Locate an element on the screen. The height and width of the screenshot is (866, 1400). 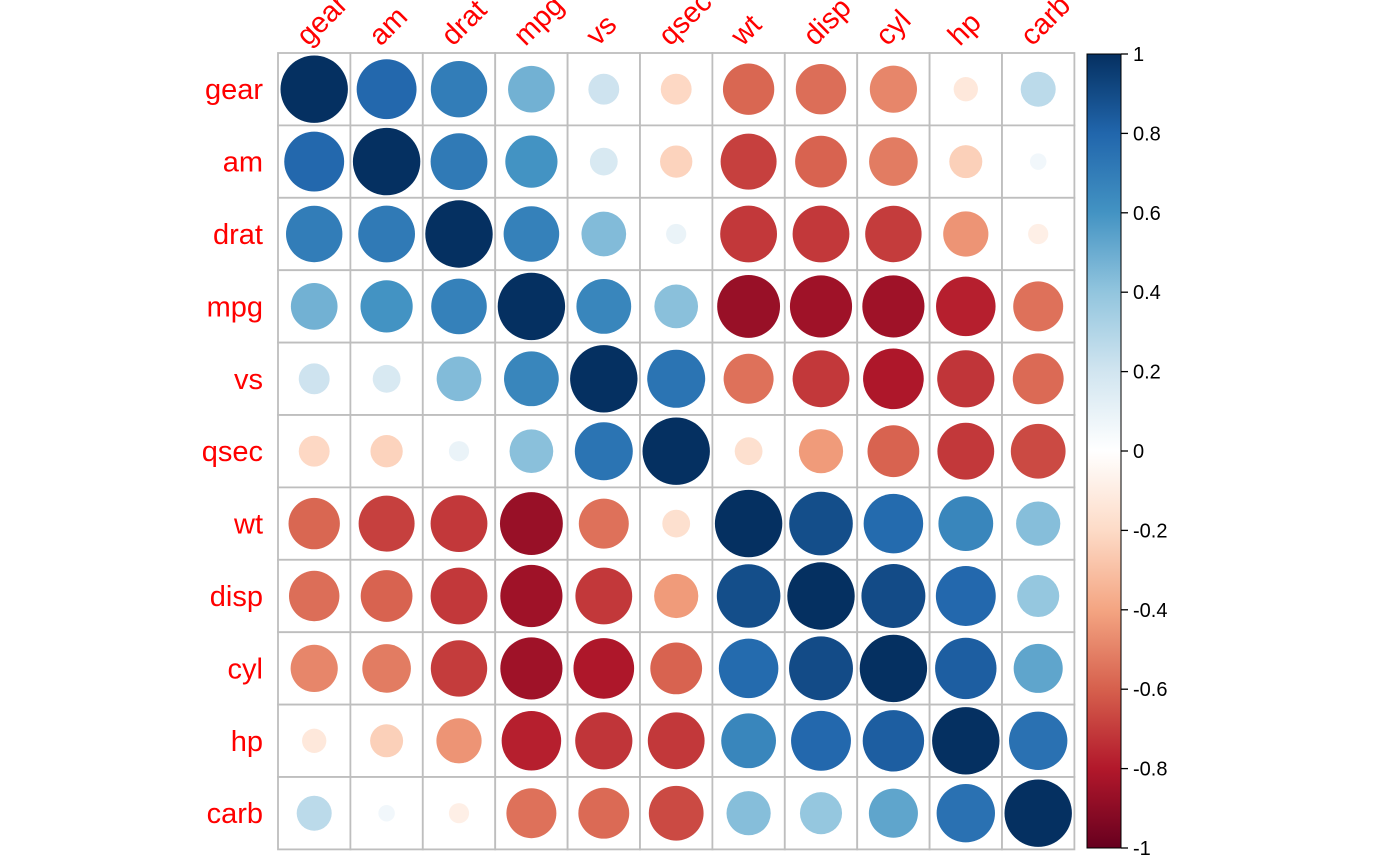
corr-circle-cyl-gear is located at coordinates (314, 668).